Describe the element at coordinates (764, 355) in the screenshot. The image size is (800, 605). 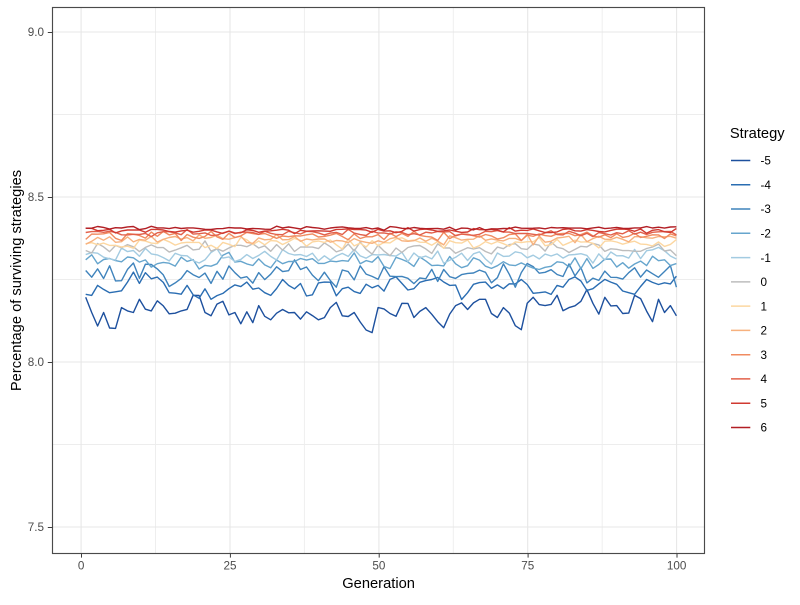
I see `svg-text: 3` at that location.